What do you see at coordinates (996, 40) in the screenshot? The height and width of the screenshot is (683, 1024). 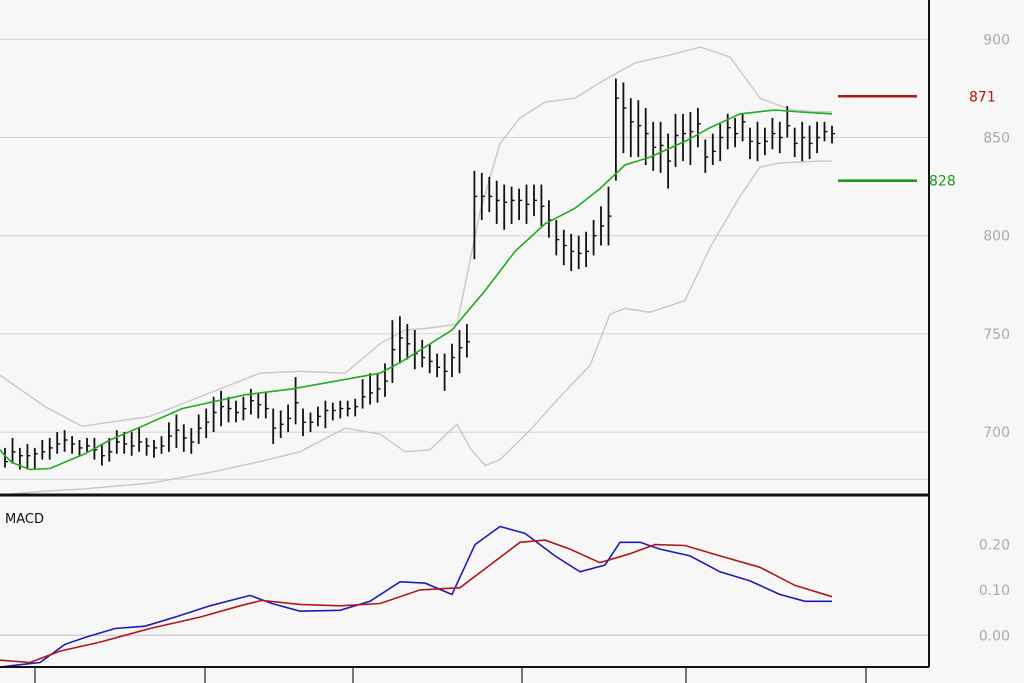 I see `y-tick-label: 900` at bounding box center [996, 40].